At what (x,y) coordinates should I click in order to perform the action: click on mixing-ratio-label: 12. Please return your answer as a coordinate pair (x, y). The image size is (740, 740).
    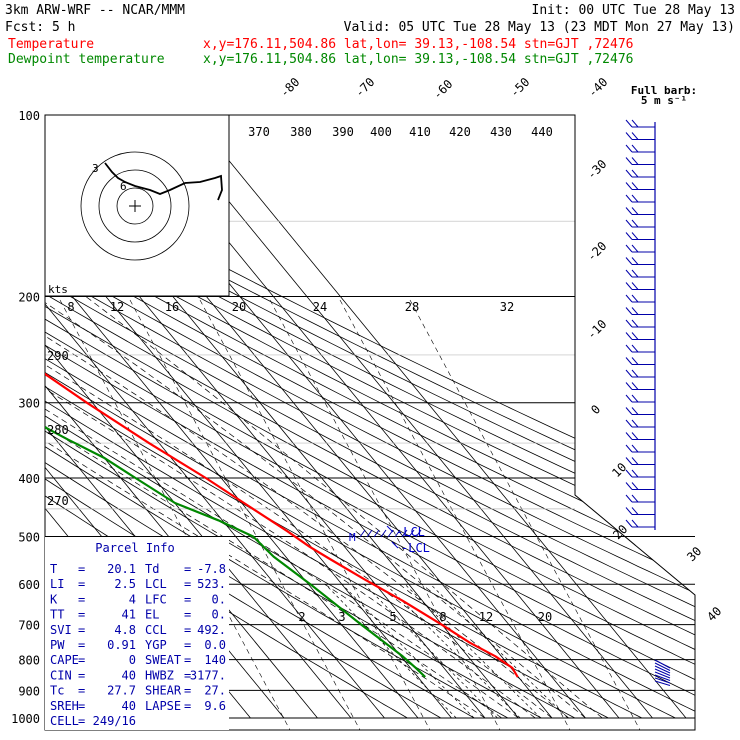
    Looking at the image, I should click on (117, 307).